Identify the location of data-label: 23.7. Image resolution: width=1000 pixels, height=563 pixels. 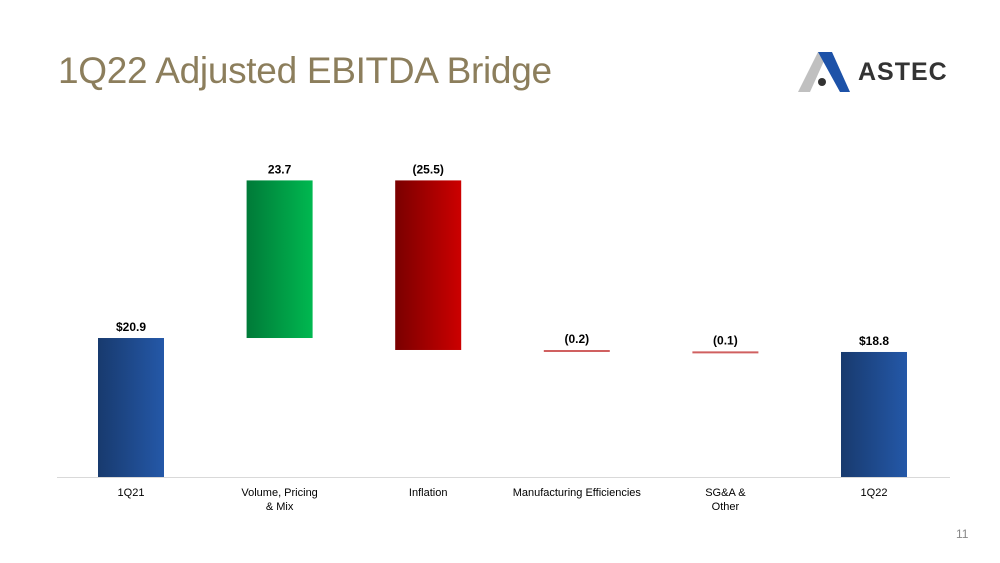
(280, 169).